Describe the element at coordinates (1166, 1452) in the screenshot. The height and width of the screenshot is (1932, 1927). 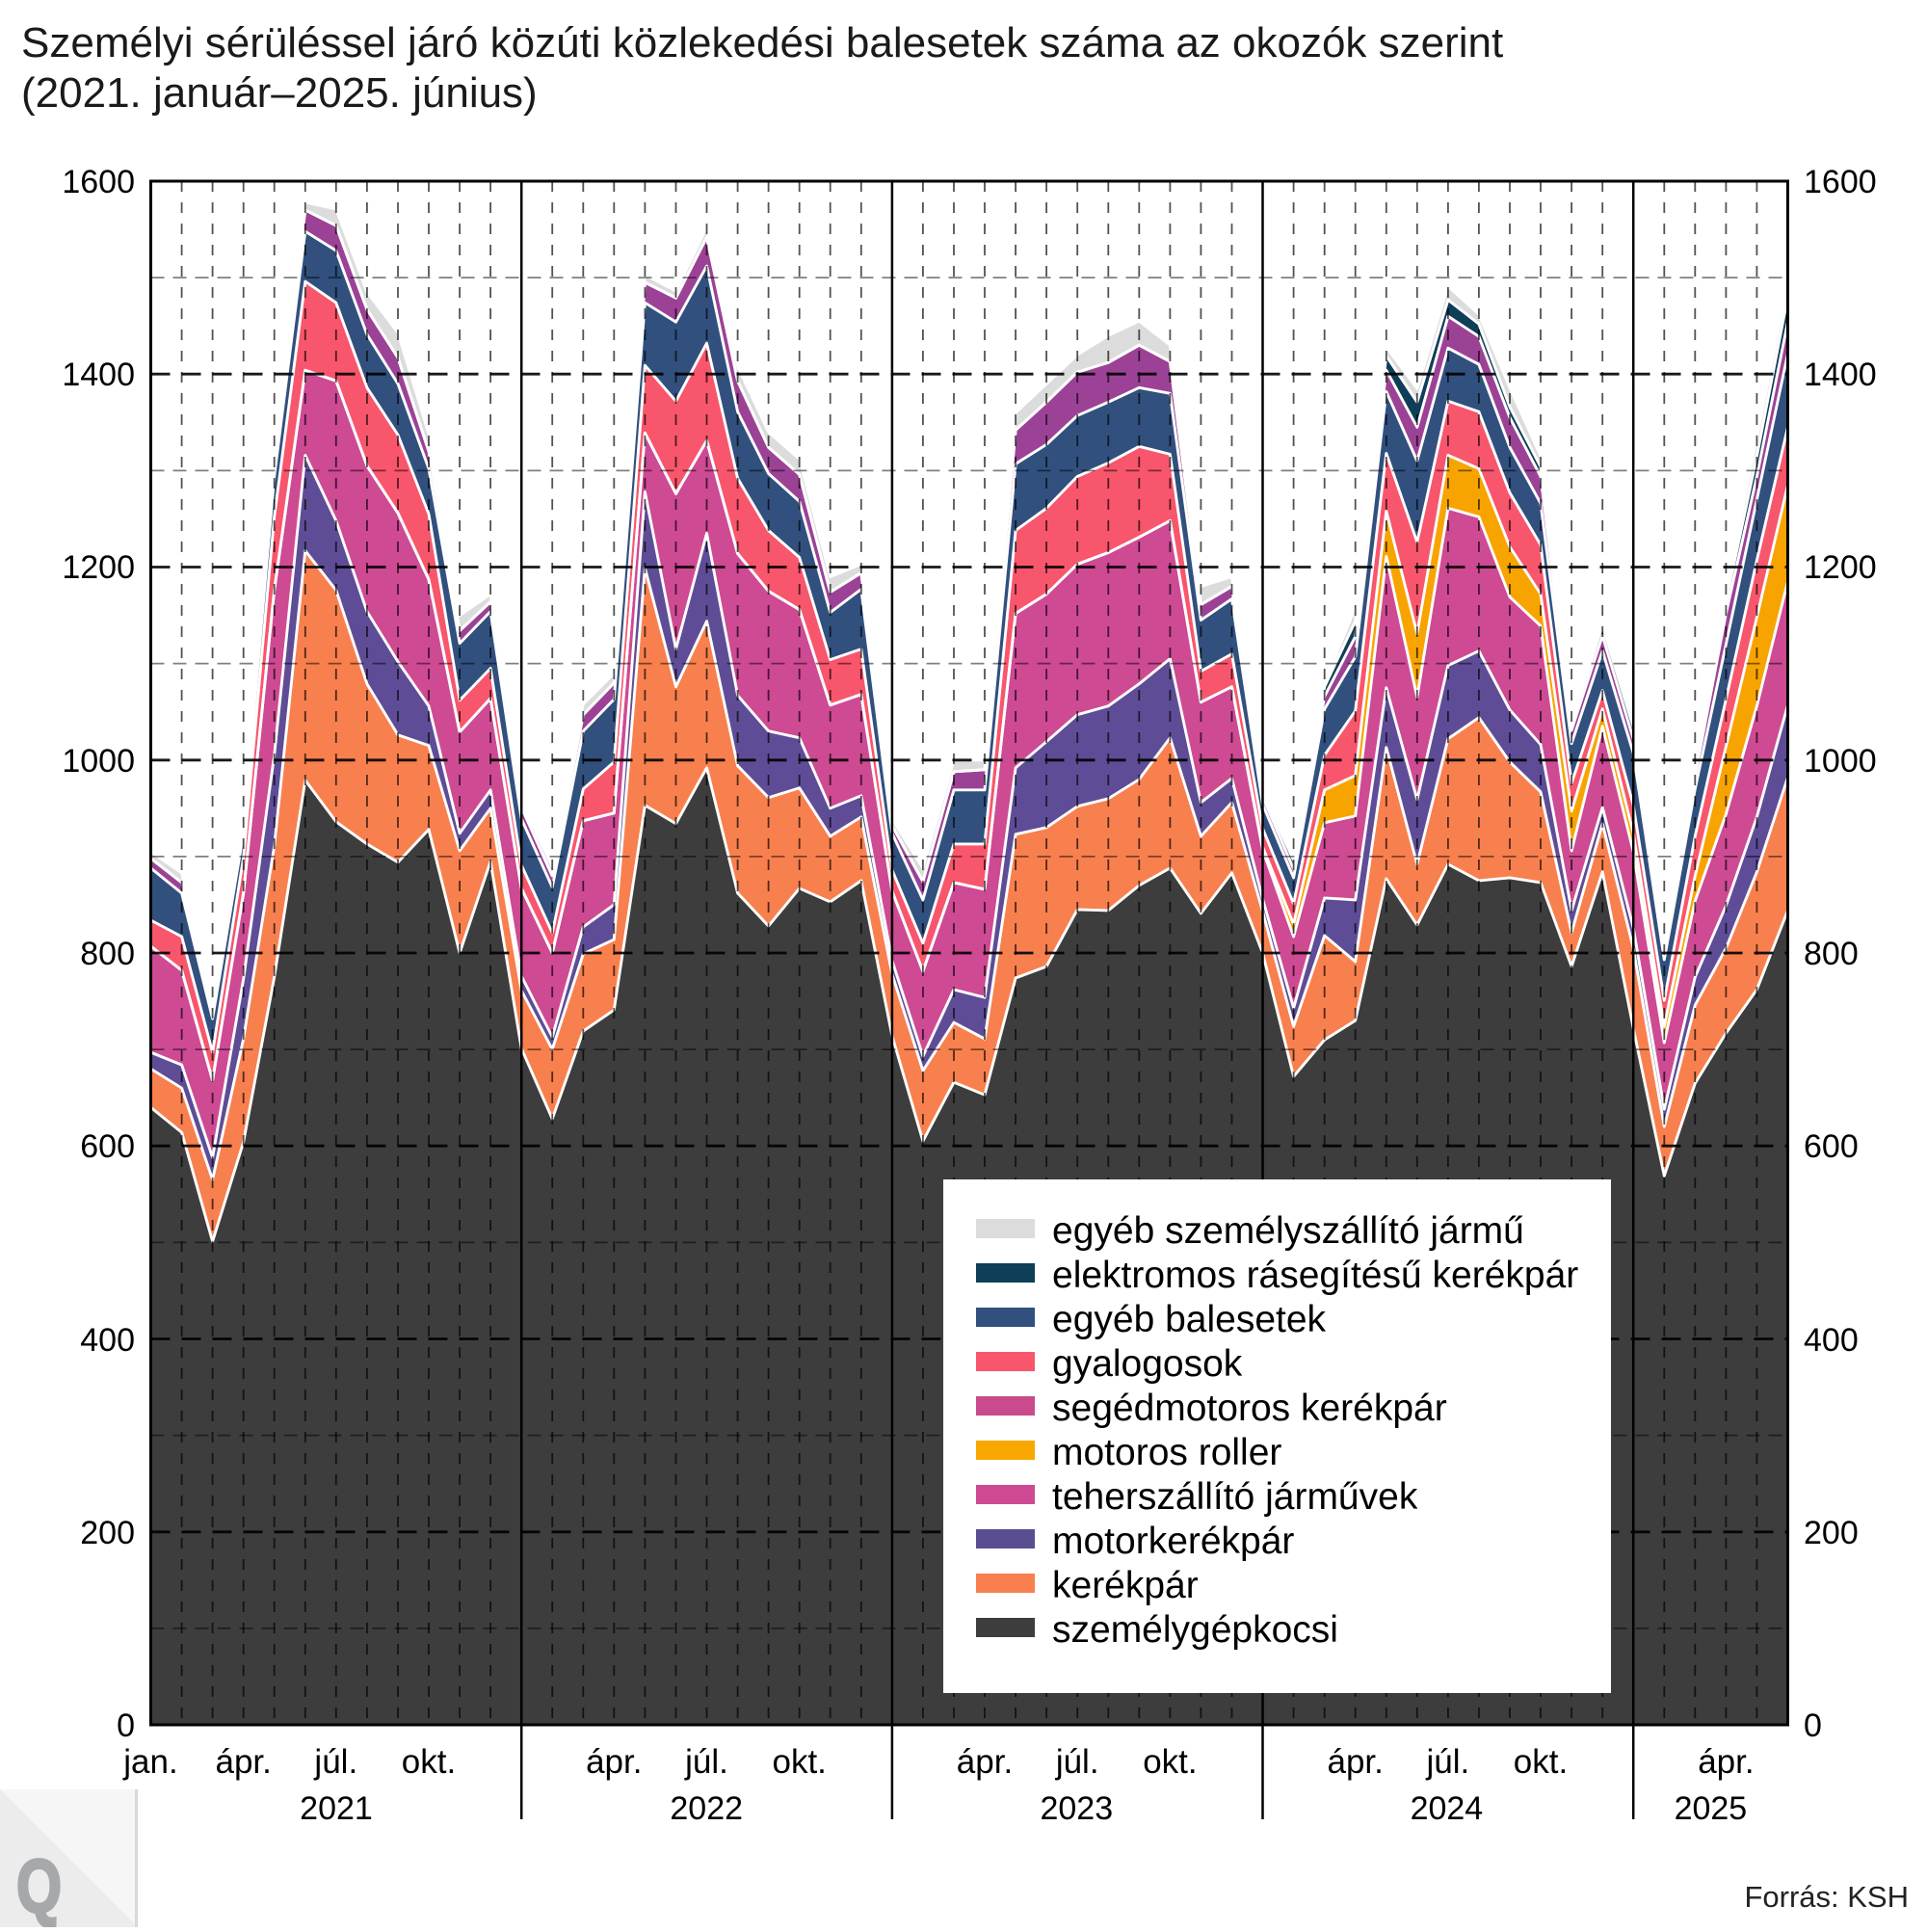
I see `svg-text: motoros roller` at that location.